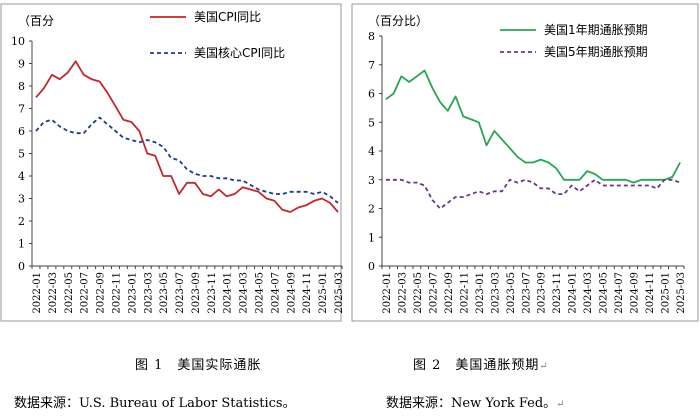 The image size is (700, 419). Describe the element at coordinates (155, 403) in the screenshot. I see `figure1-source: 数据来源：U.S. Bureau of Labor Statistics。` at that location.